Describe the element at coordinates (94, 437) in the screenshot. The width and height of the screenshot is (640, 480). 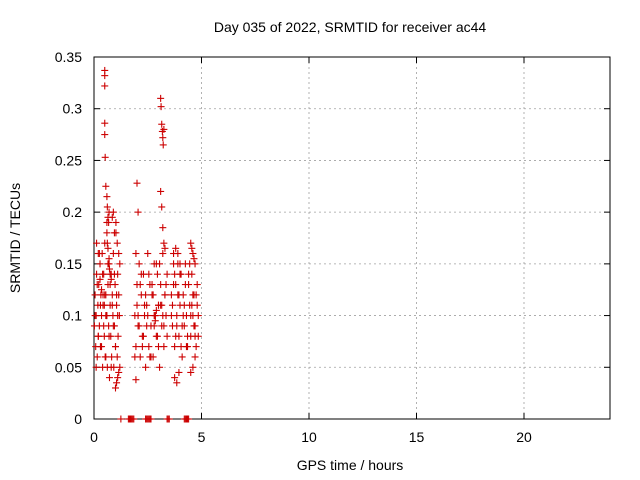
I see `x-tick-label: 0` at that location.